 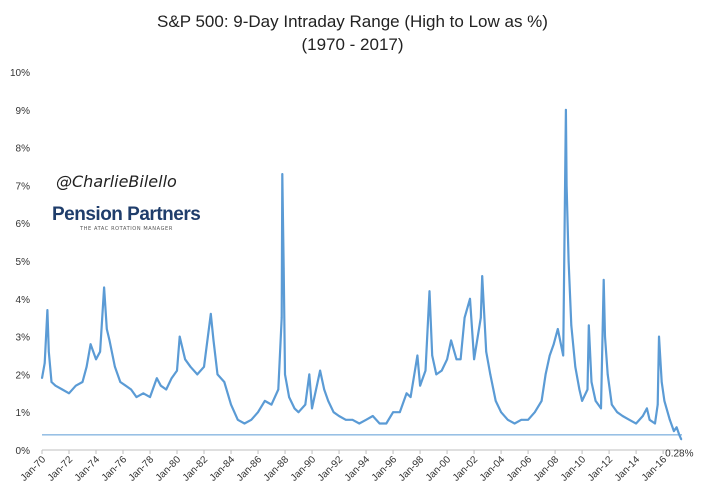 I want to click on y-tick-label: 7%, so click(x=23, y=186).